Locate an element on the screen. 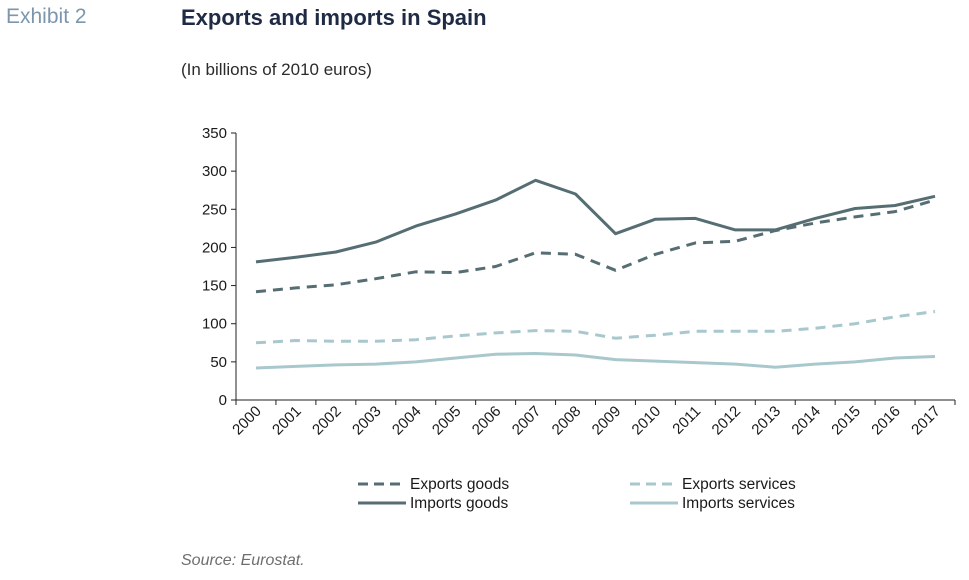  x-tick-label: 2010 is located at coordinates (647, 421).